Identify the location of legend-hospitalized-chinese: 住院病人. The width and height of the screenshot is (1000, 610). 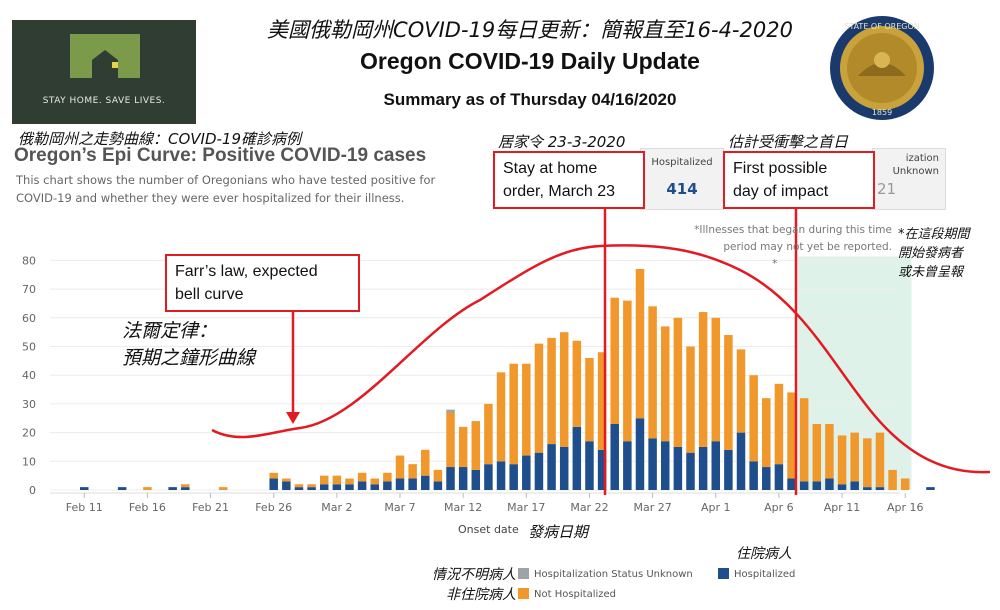
(764, 554).